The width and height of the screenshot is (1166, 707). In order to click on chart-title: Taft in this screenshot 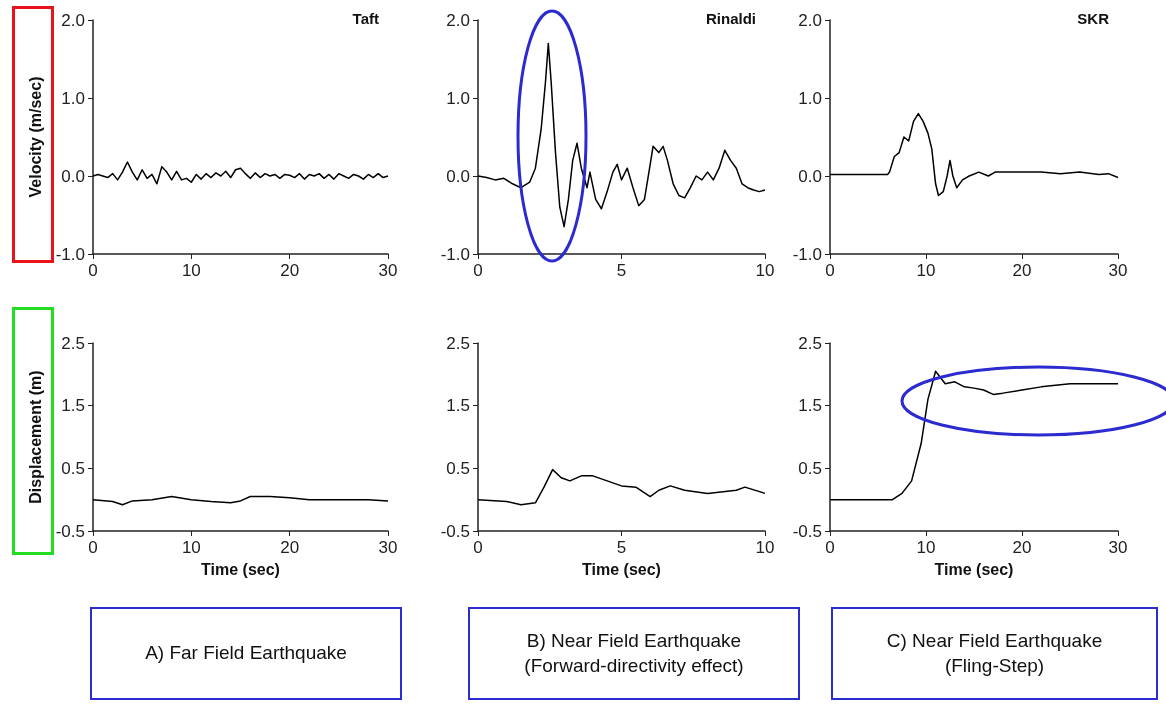, I will do `click(366, 18)`.